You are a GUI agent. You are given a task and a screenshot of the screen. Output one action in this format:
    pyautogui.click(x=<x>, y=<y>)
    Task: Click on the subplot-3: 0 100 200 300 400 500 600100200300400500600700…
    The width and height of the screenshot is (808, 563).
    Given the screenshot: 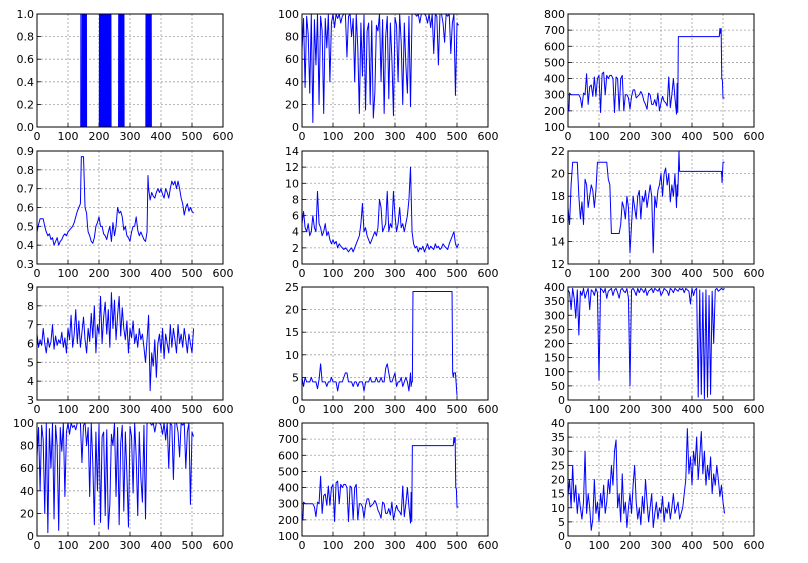 What is the action you would take?
    pyautogui.click(x=654, y=75)
    